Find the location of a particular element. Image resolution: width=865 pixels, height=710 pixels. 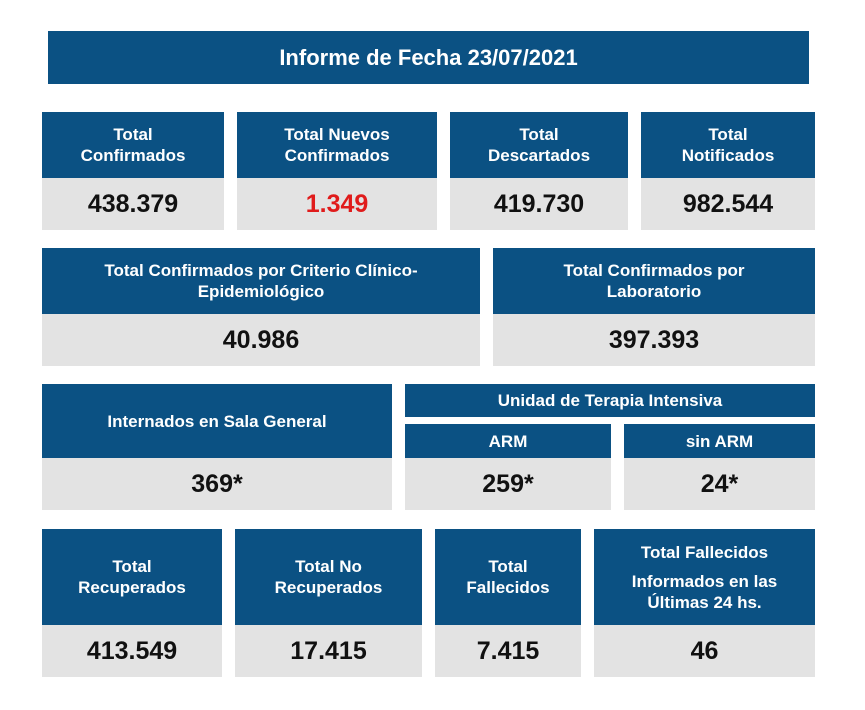

header-line: Laboratorio is located at coordinates (654, 291).